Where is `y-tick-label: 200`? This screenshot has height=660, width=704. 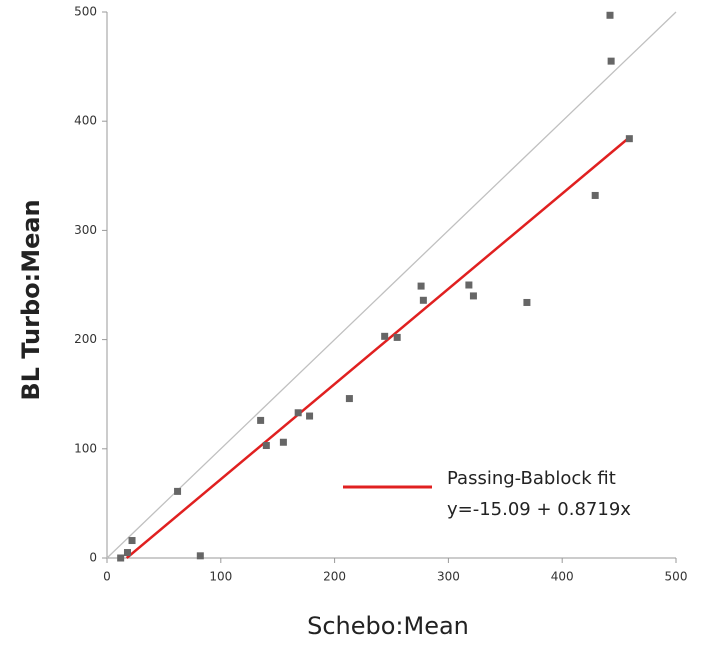
y-tick-label: 200 is located at coordinates (85, 339).